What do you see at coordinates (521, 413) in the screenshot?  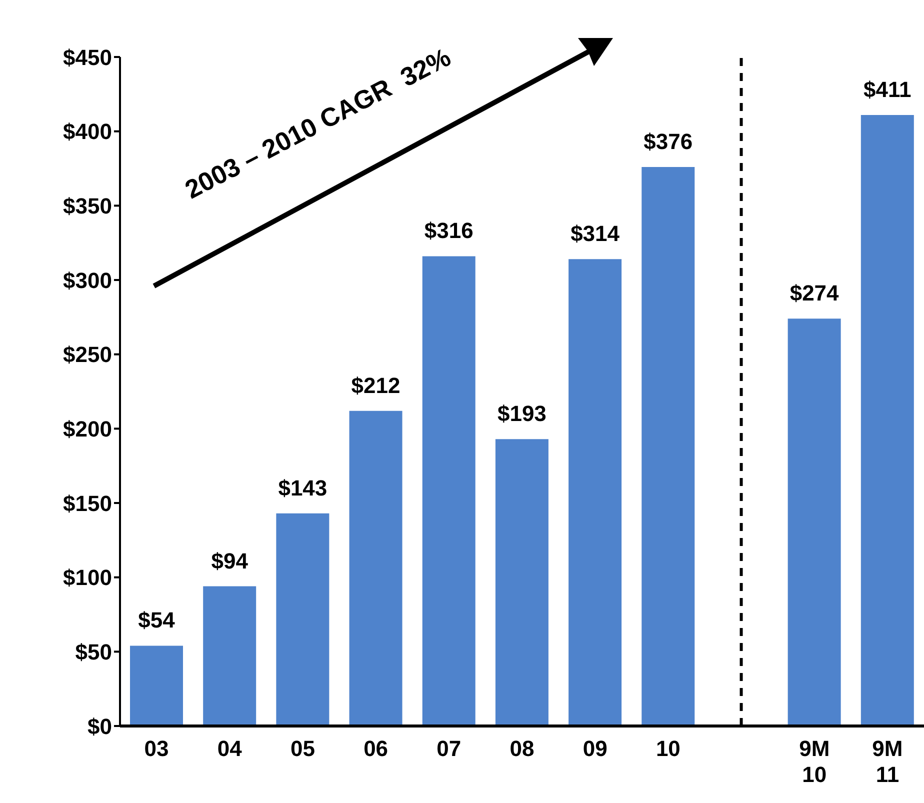 I see `data-label: $193` at bounding box center [521, 413].